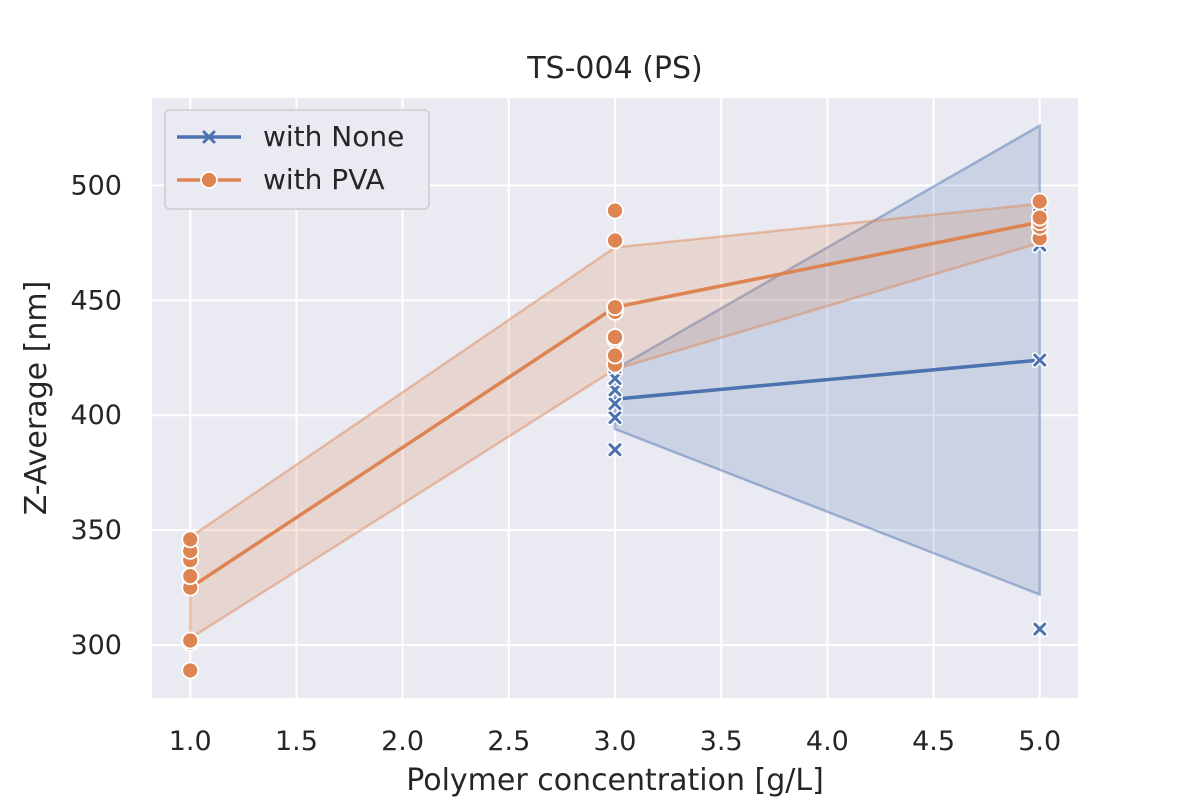  Describe the element at coordinates (827, 741) in the screenshot. I see `x-tick-label: 4.0` at that location.